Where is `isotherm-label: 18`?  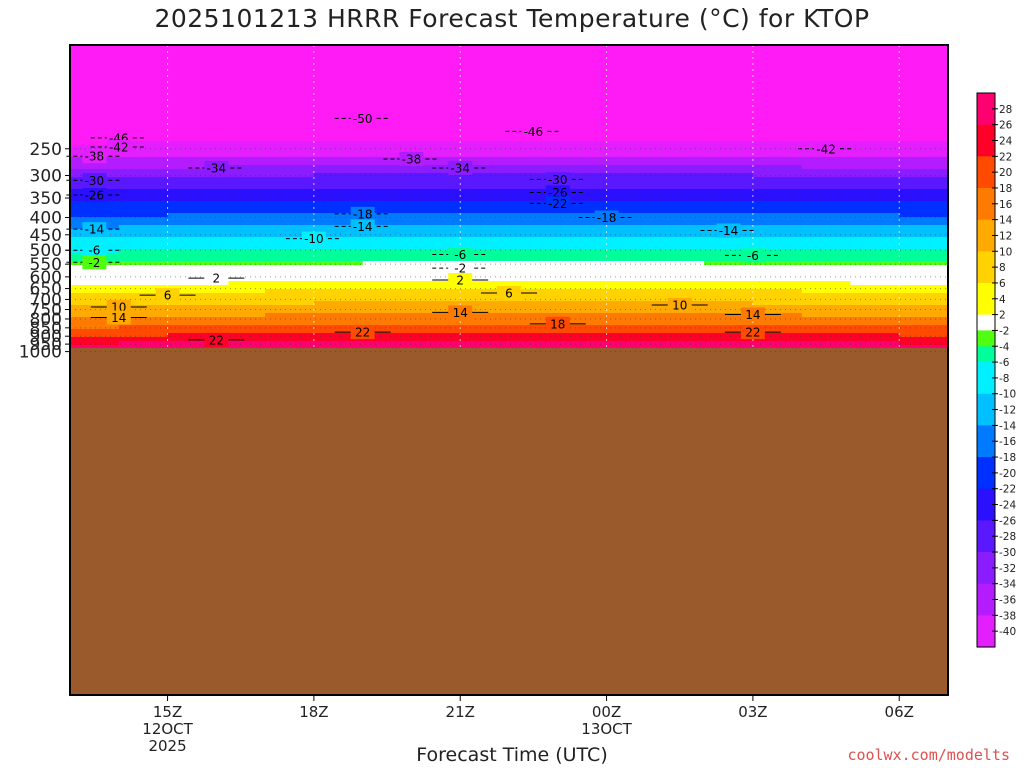 isotherm-label: 18 is located at coordinates (557, 324).